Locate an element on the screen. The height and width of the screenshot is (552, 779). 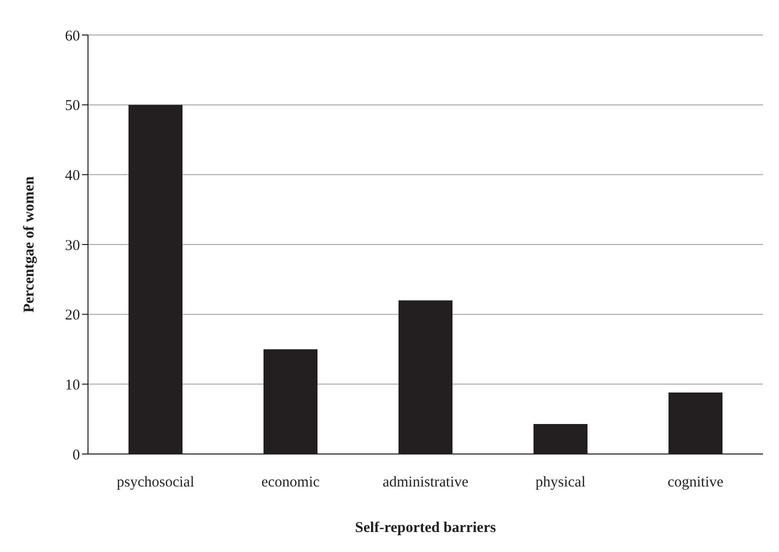
x-tick-label: economic is located at coordinates (290, 482).